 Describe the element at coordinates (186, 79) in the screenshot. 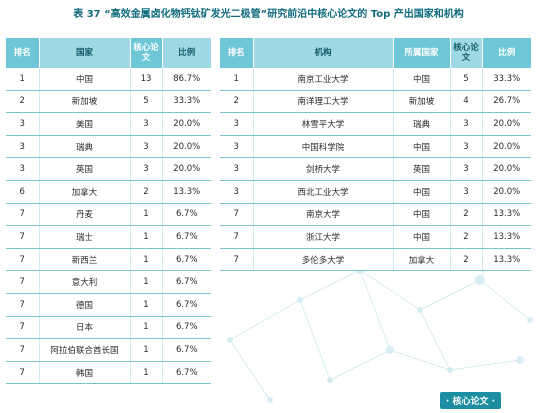

I see `cell-ratio: 86.7%` at that location.